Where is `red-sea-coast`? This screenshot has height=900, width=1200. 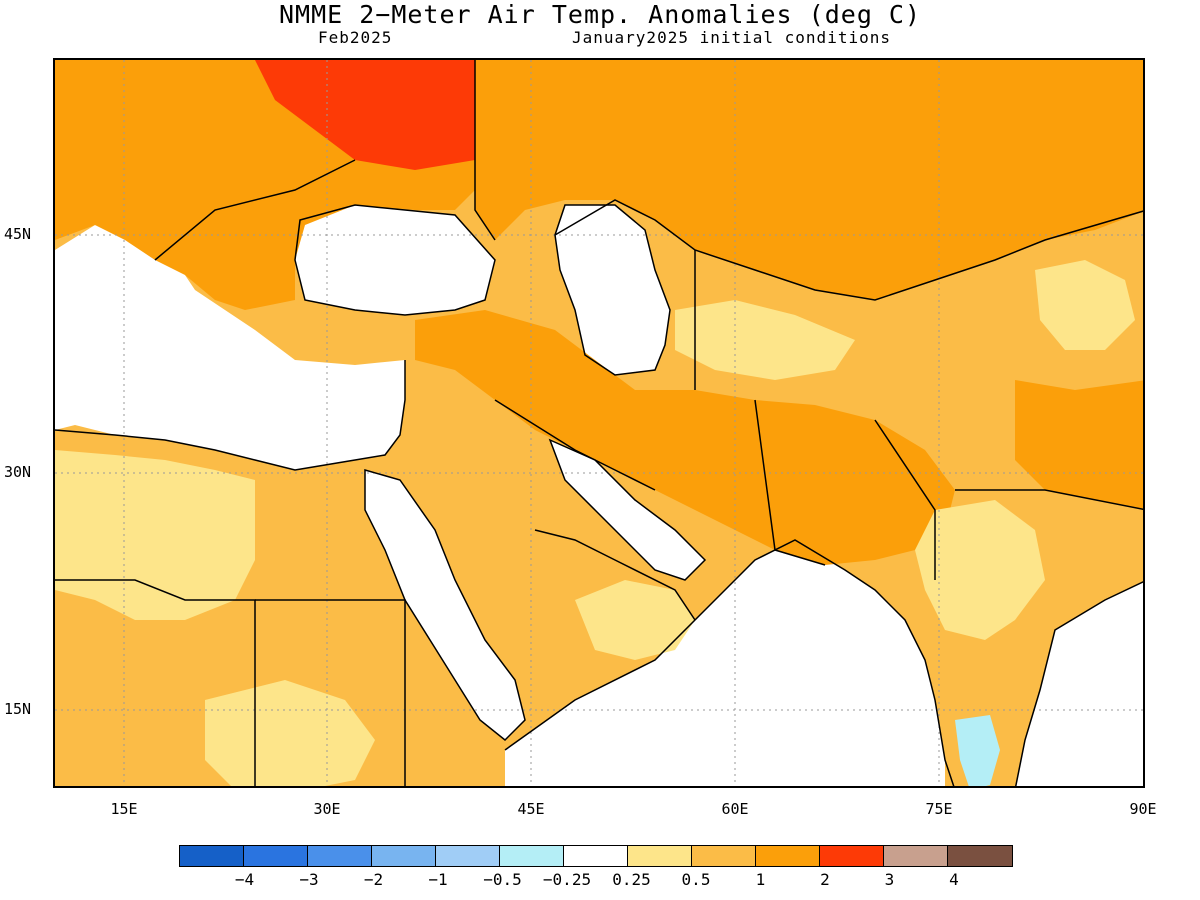 red-sea-coast is located at coordinates (445, 605).